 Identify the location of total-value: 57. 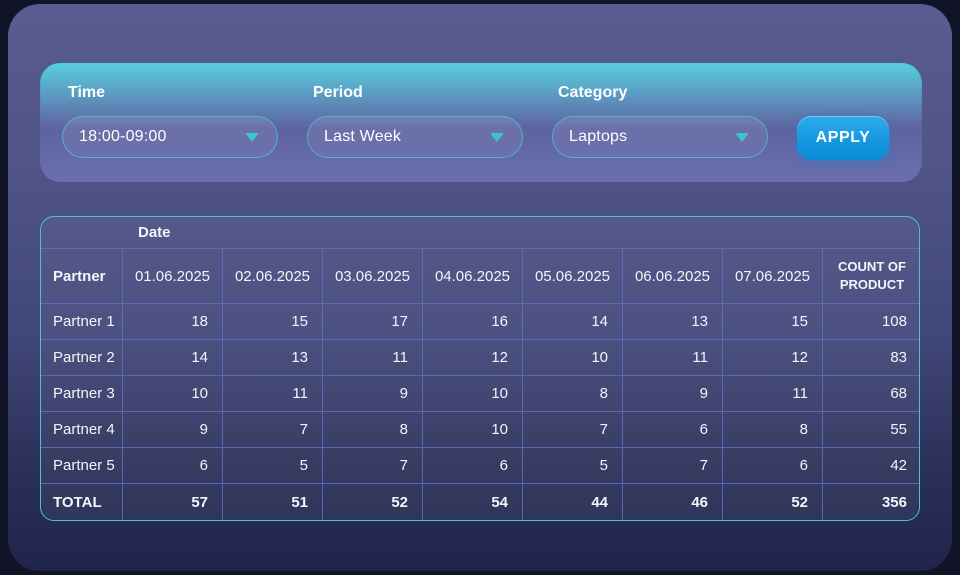
(173, 502).